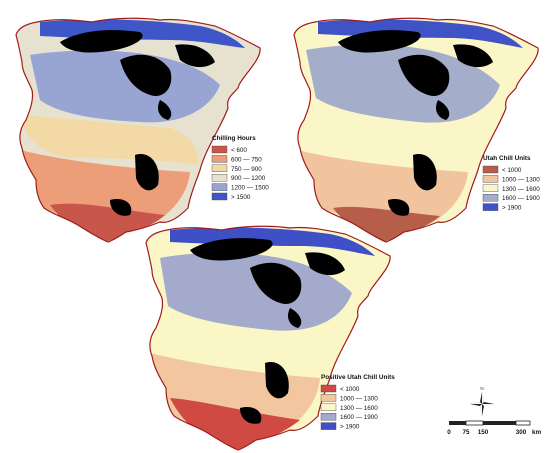 This screenshot has height=453, width=550. Describe the element at coordinates (246, 169) in the screenshot. I see `legend-label: 750 — 900` at that location.